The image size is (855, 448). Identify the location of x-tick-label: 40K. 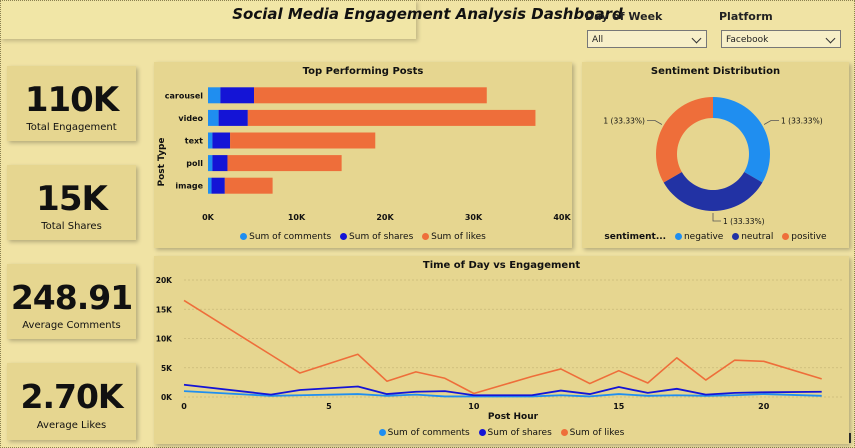
(562, 217).